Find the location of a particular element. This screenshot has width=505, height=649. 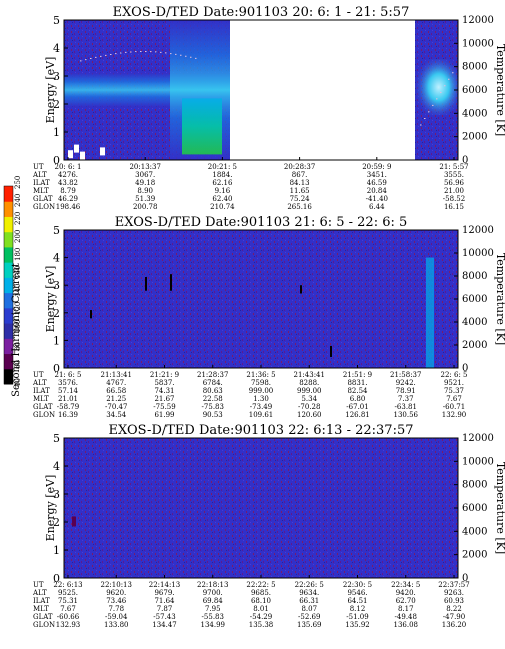

orbit-cell: -58.52 is located at coordinates (454, 199).